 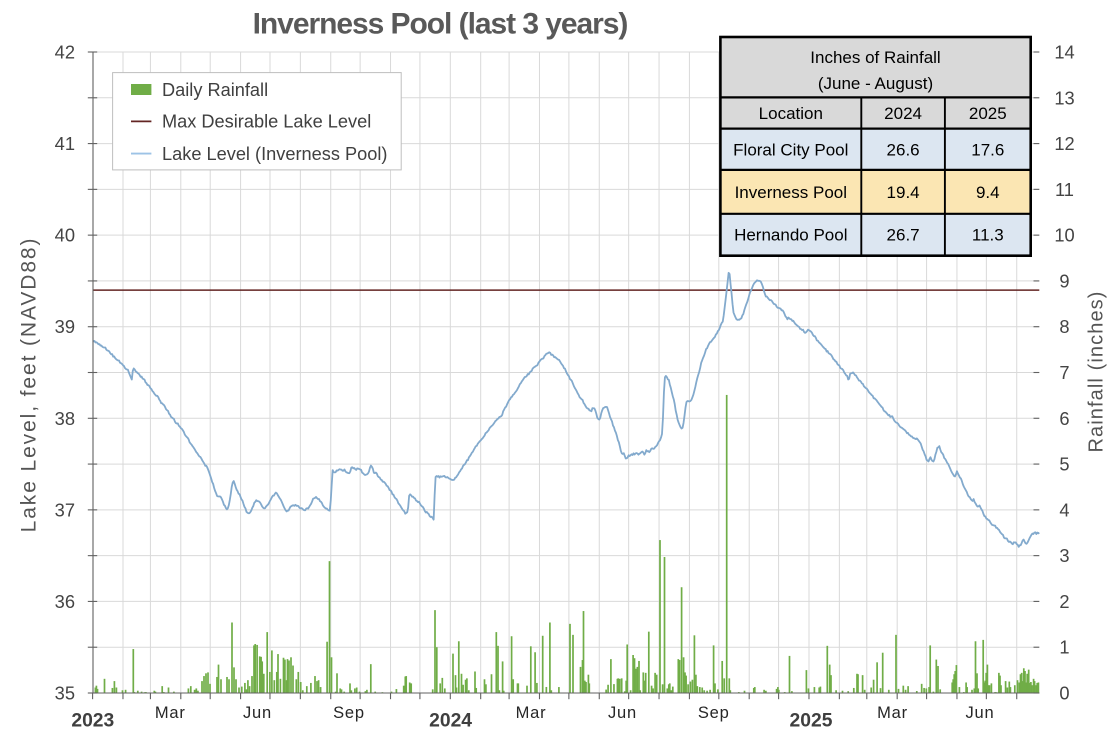 I want to click on svg-text: 1, so click(x=1064, y=647).